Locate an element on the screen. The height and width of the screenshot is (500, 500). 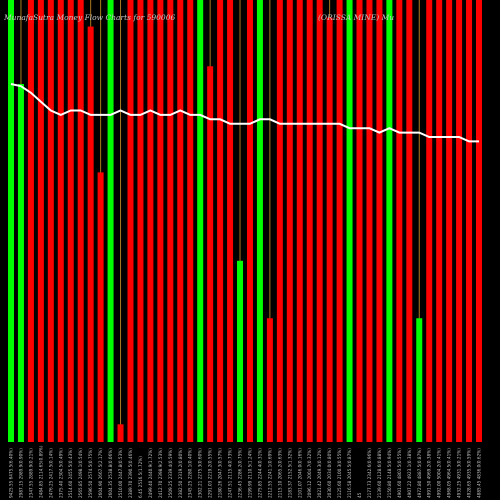
x-tick-label: 2030.60 2034.0(0.80%) is located at coordinates (329, 473).